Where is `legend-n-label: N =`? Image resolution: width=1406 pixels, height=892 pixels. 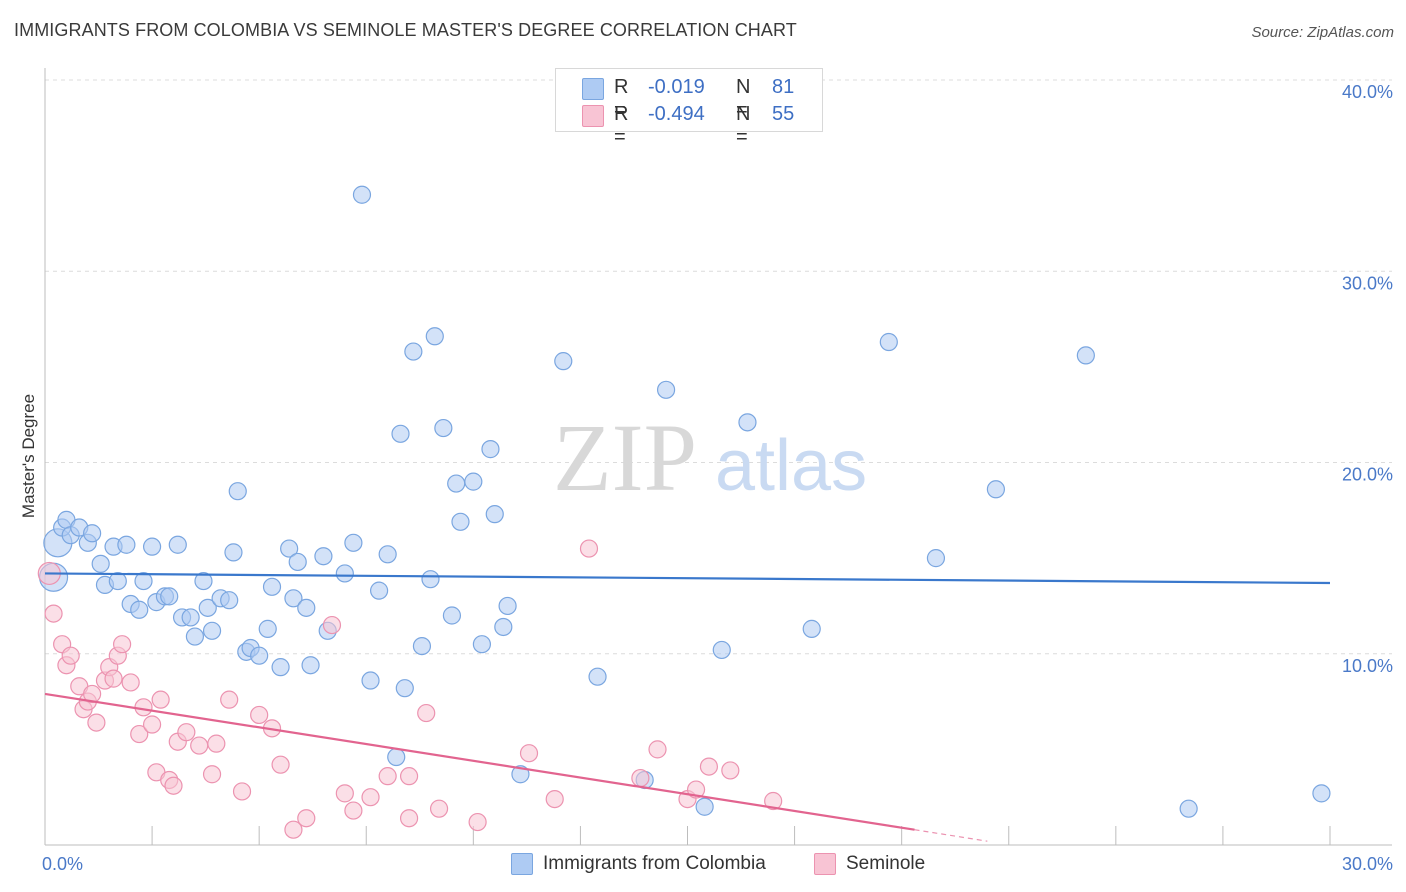 legend-n-label: N = is located at coordinates (743, 98).